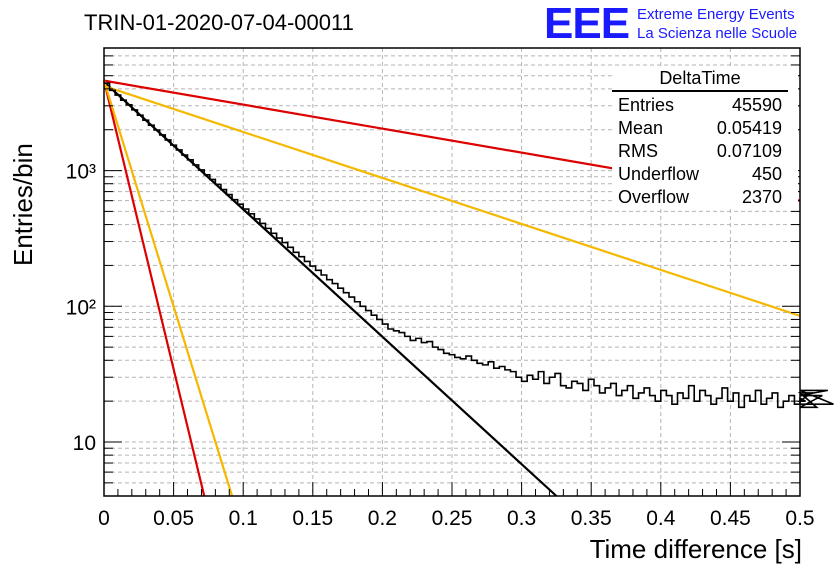  Describe the element at coordinates (749, 151) in the screenshot. I see `stats-value: 0.07109` at that location.